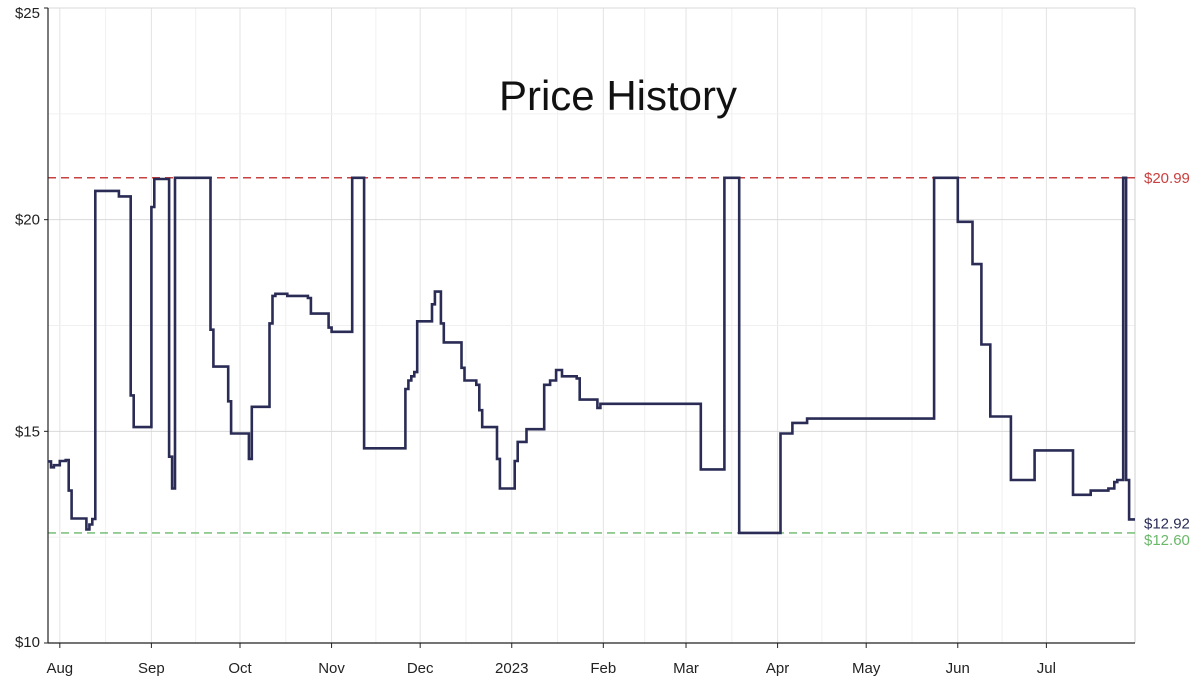 The height and width of the screenshot is (686, 1200). Describe the element at coordinates (958, 668) in the screenshot. I see `x-tick-label: Jun` at that location.